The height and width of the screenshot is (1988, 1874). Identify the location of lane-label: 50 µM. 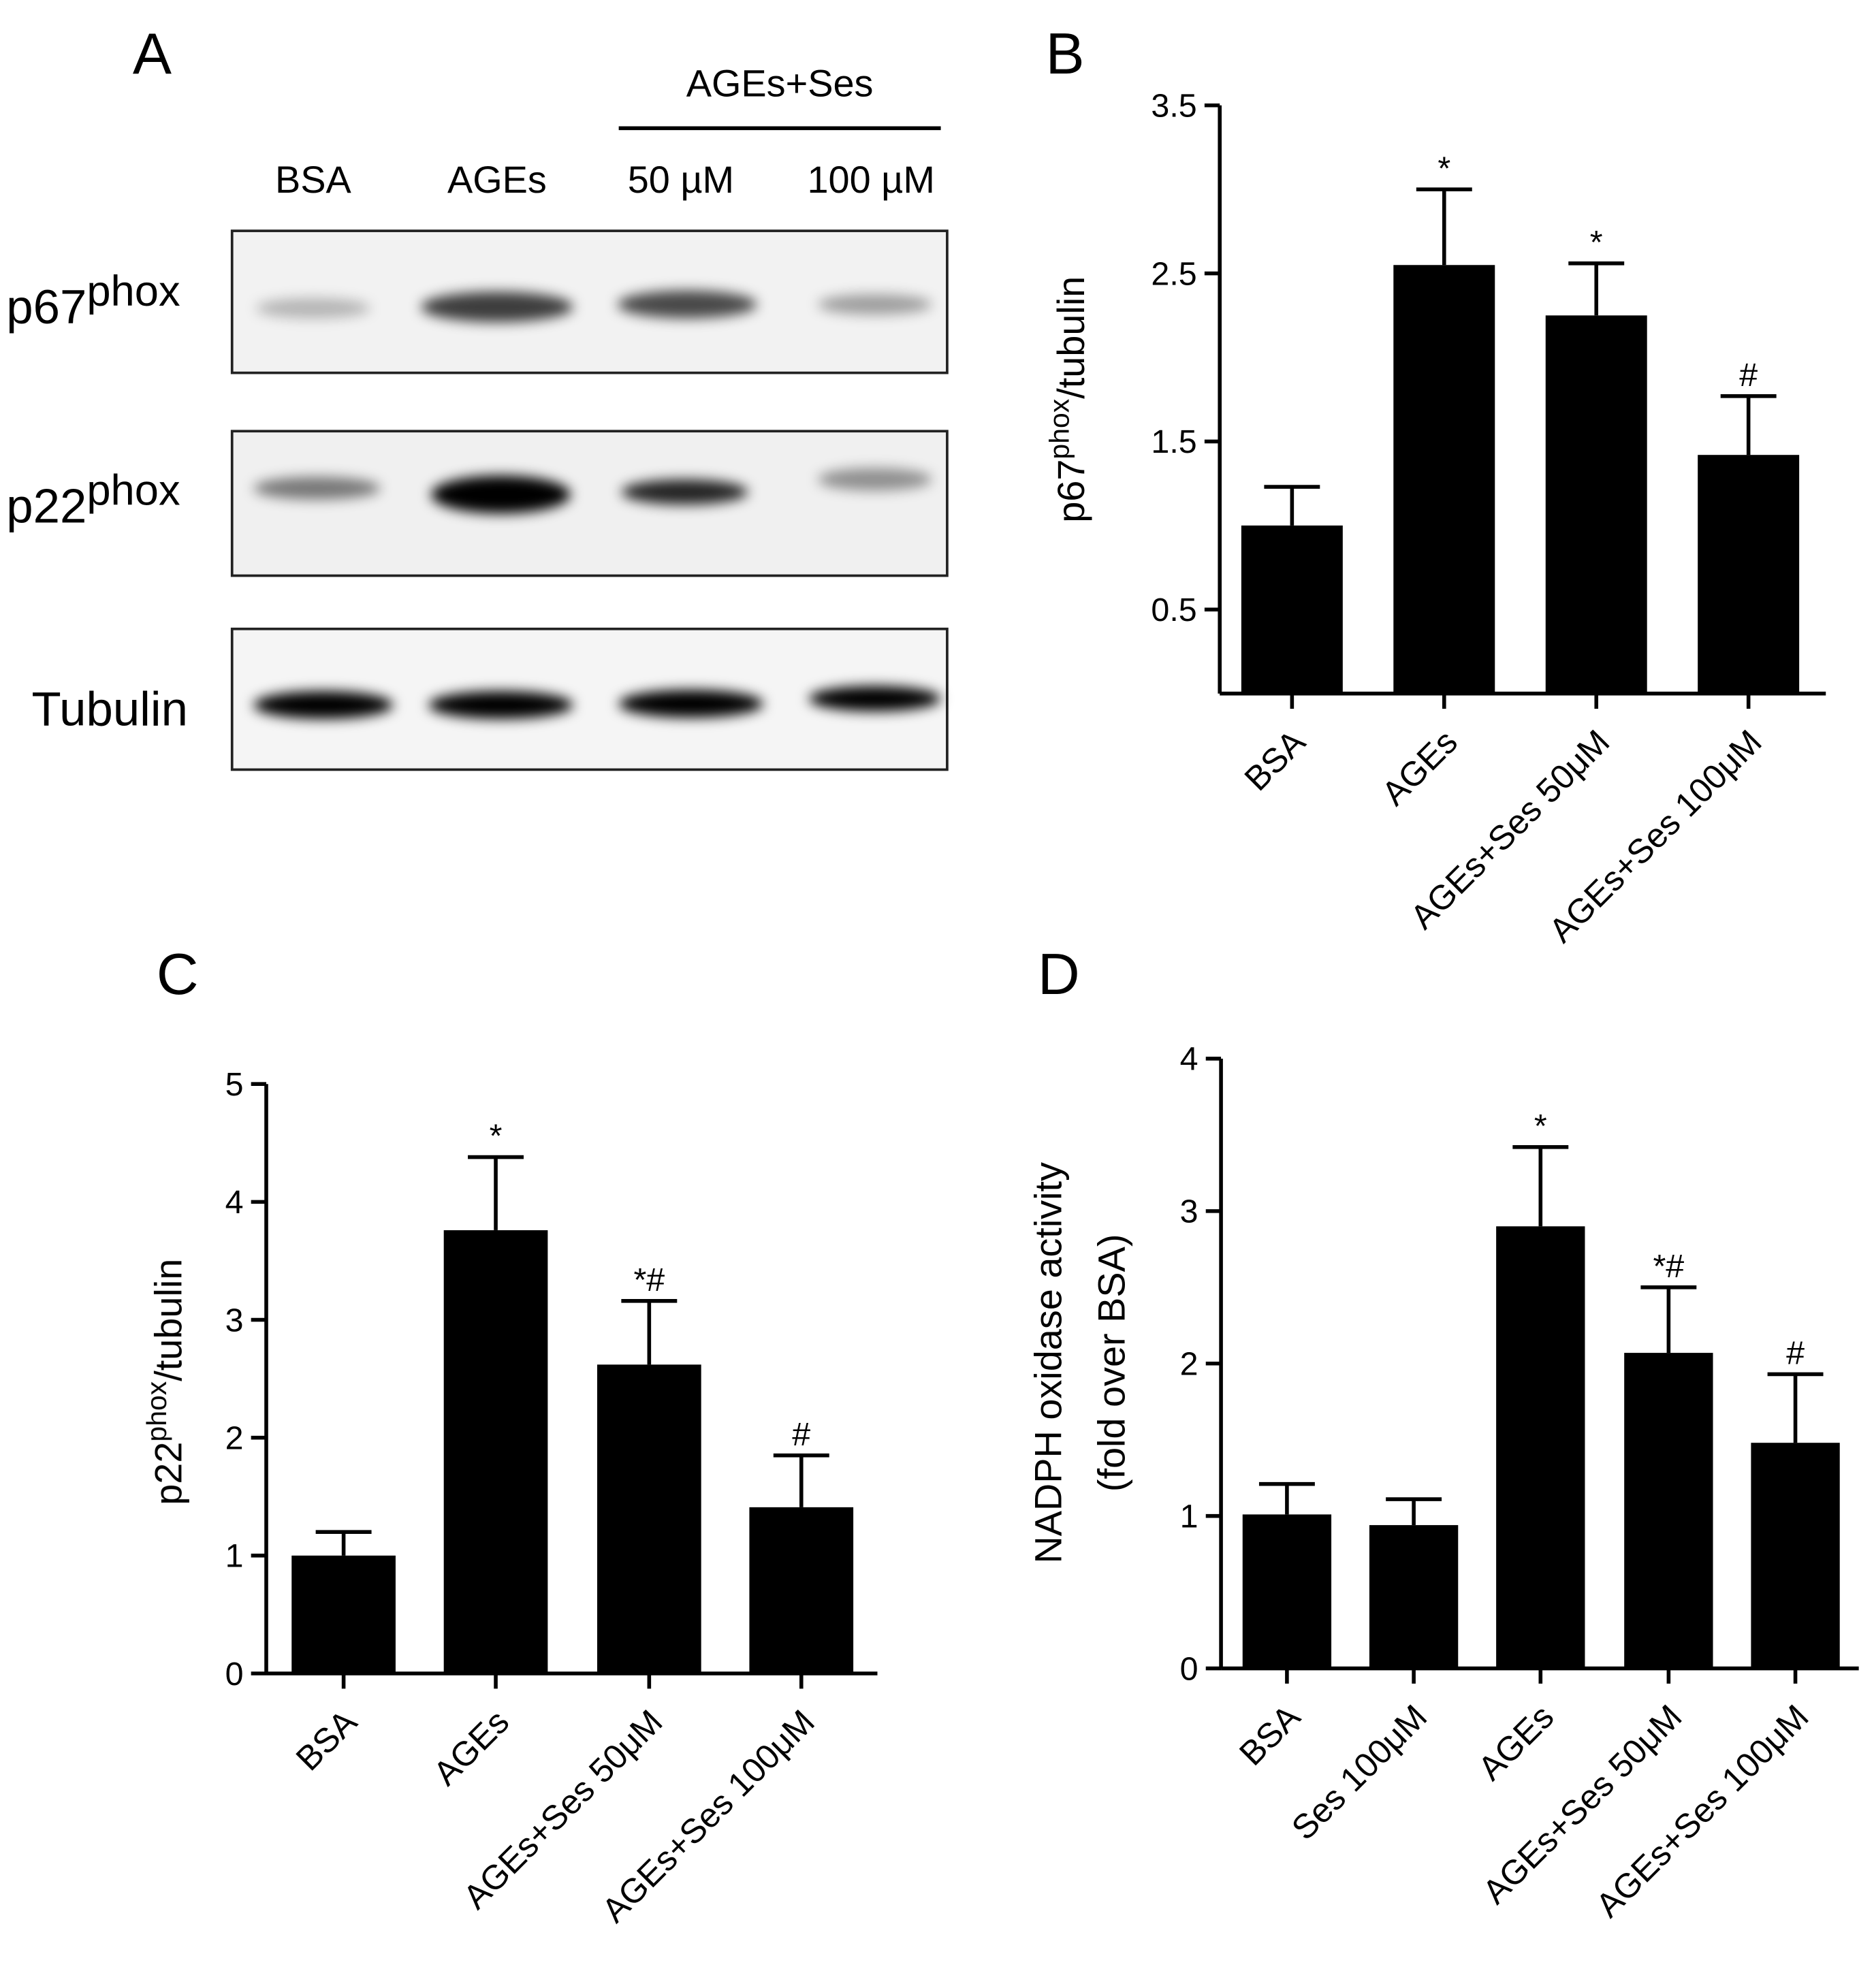
(681, 180).